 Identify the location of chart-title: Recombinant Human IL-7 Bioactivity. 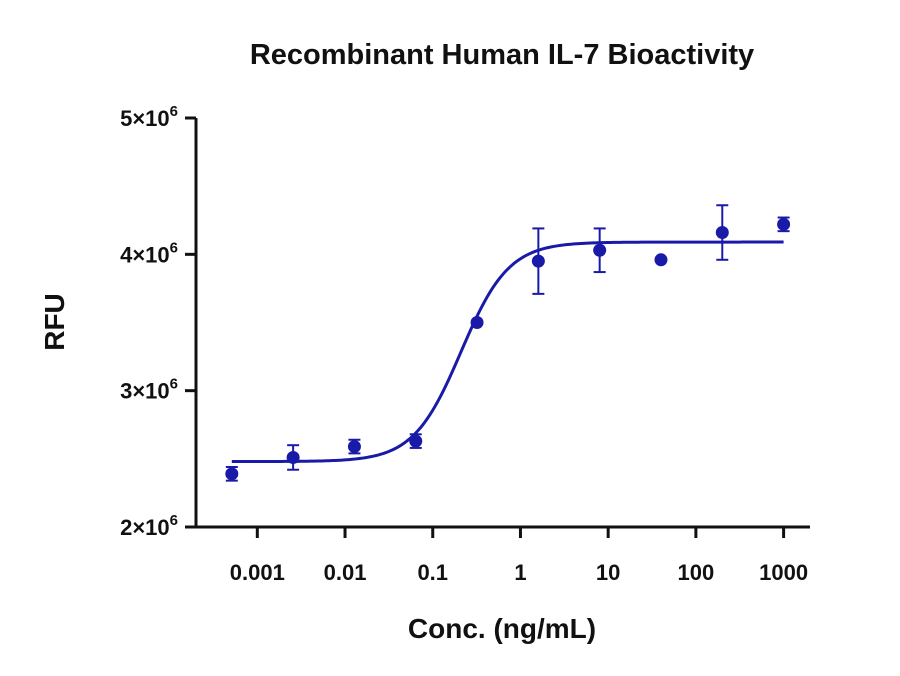
(502, 55).